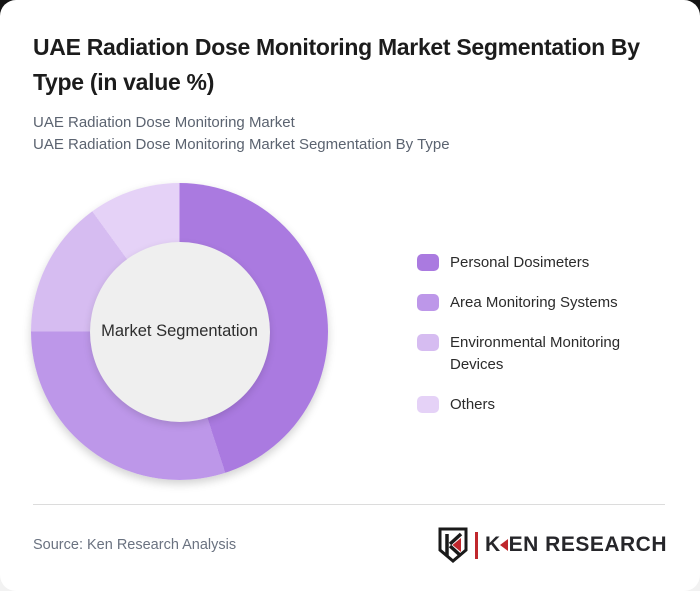 This screenshot has width=700, height=591. What do you see at coordinates (428, 404) in the screenshot?
I see `legend-swatch-others` at bounding box center [428, 404].